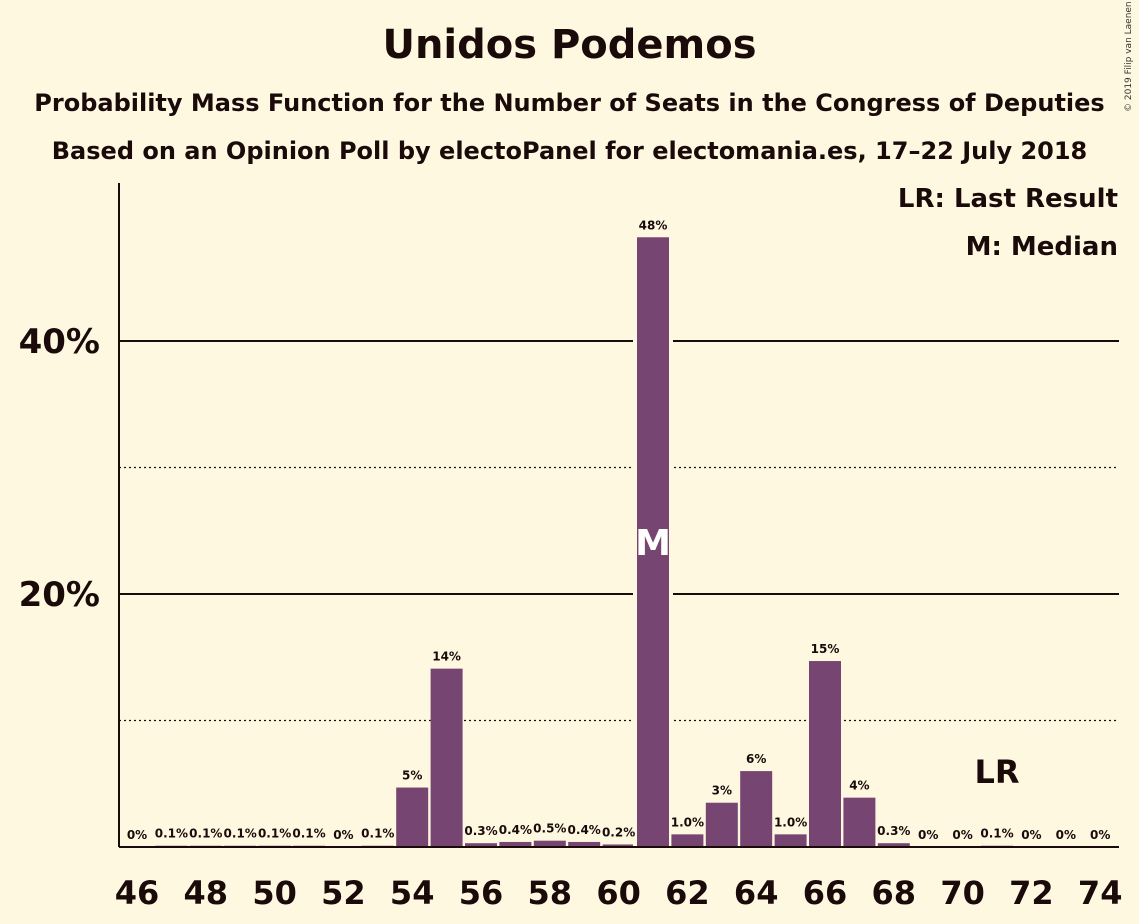 The image size is (1139, 924). What do you see at coordinates (653, 225) in the screenshot?
I see `bar-label-61: 48%` at bounding box center [653, 225].